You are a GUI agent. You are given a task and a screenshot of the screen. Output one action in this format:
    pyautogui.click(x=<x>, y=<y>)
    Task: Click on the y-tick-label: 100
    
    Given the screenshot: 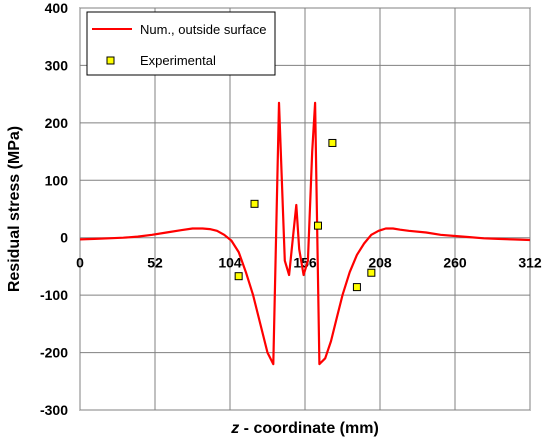 What is the action you would take?
    pyautogui.click(x=57, y=180)
    